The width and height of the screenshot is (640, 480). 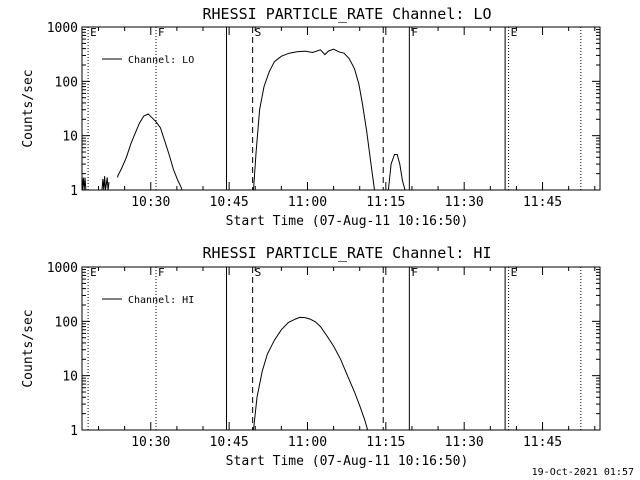 What do you see at coordinates (161, 300) in the screenshot?
I see `legend-label: Channel: HI` at bounding box center [161, 300].